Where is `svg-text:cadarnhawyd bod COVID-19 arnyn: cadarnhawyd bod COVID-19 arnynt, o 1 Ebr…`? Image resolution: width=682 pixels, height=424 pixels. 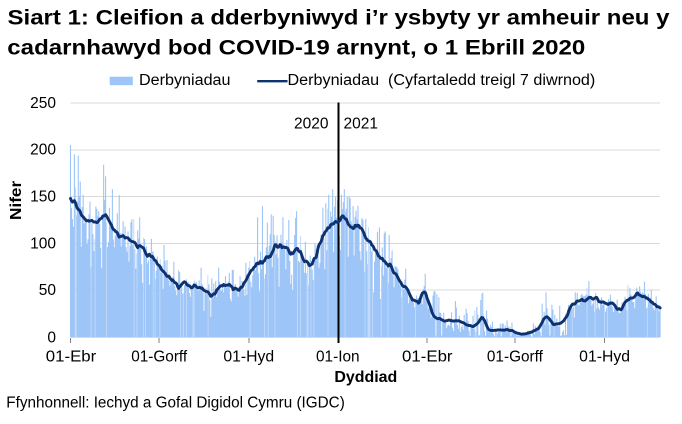
svg-text:cadarnhawyd bod COVID-19 arnyn: cadarnhawyd bod COVID-19 arnynt, o 1 Ebr… is located at coordinates (296, 47).